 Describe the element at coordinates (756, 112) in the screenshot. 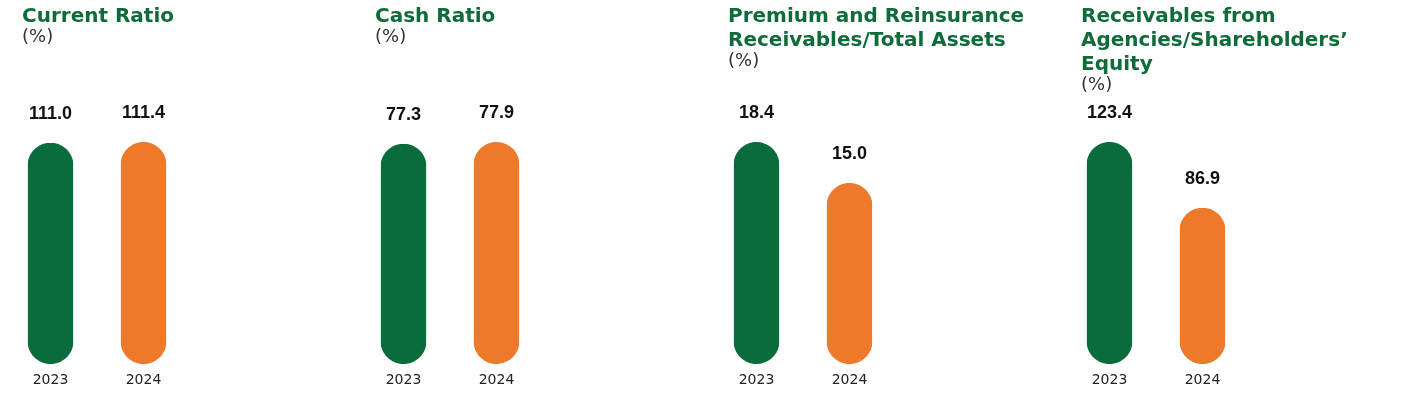

I see `data-label: 18.4` at that location.